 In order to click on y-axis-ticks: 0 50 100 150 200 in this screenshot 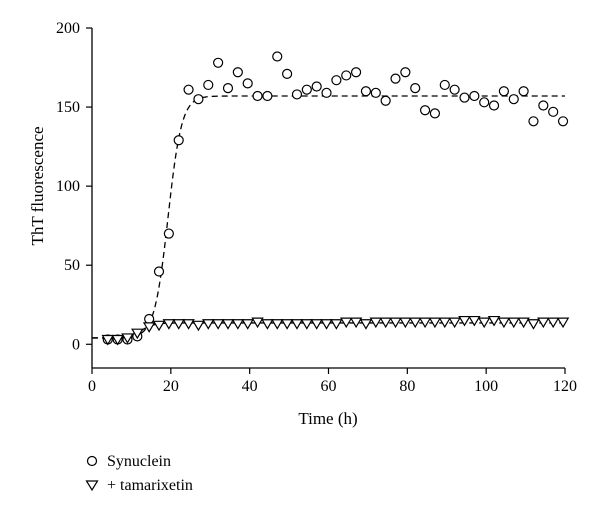, I will do `click(74, 186)`.